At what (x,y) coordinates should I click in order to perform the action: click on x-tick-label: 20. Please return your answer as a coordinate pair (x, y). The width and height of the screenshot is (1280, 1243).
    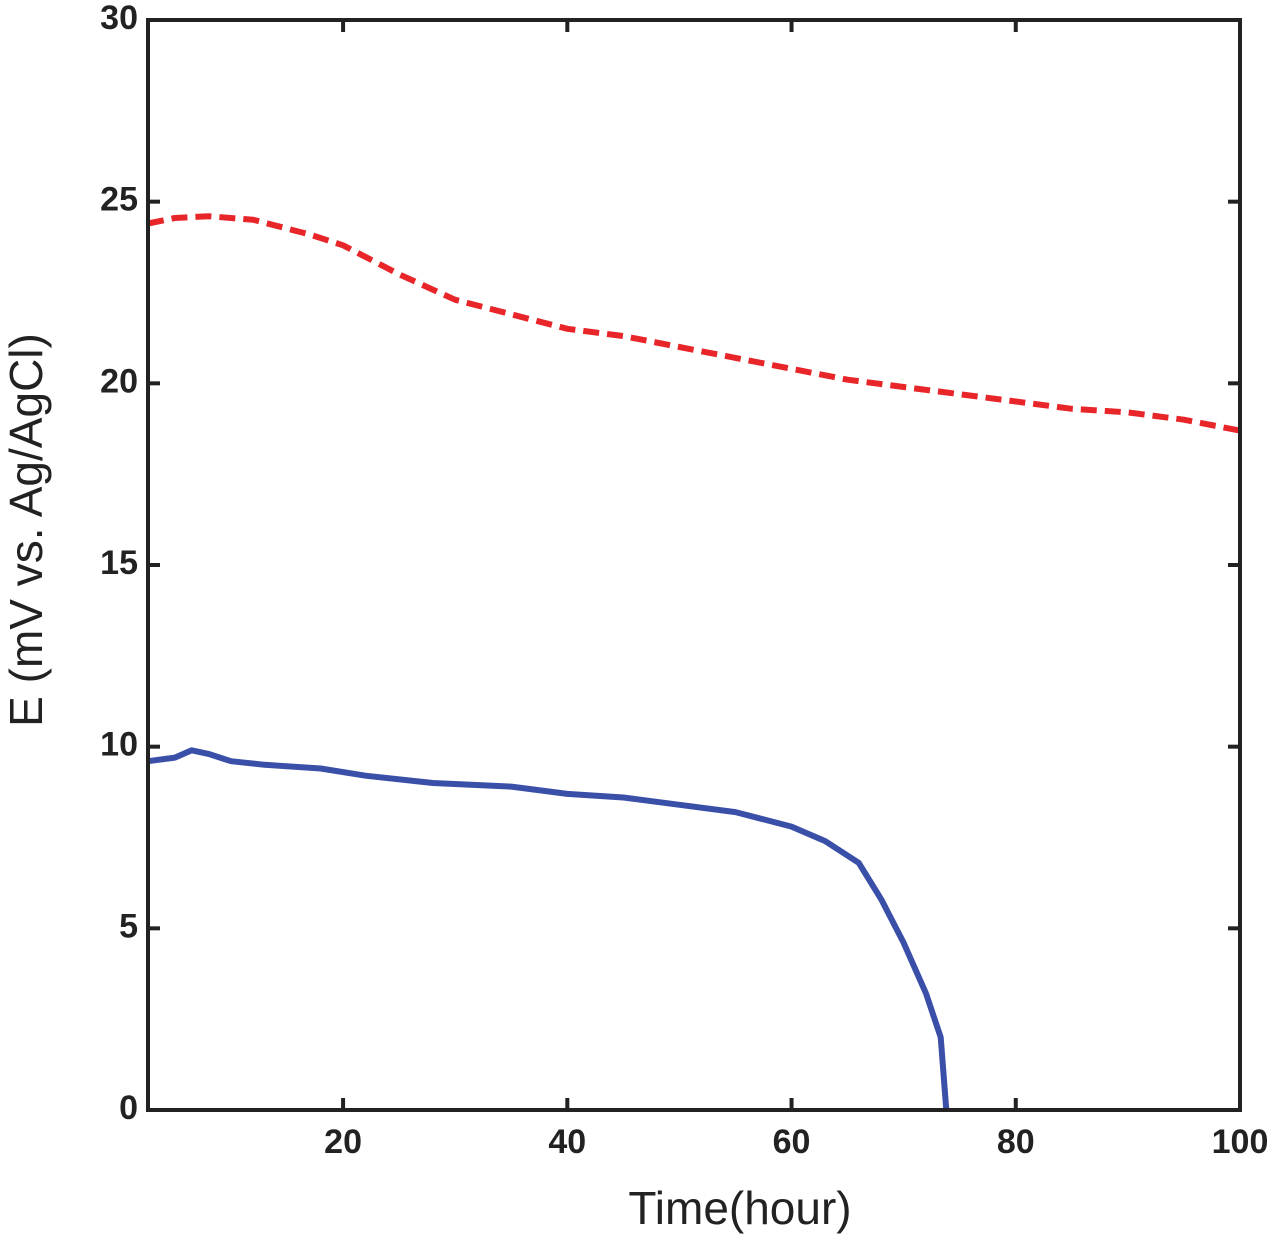
    Looking at the image, I should click on (343, 1142).